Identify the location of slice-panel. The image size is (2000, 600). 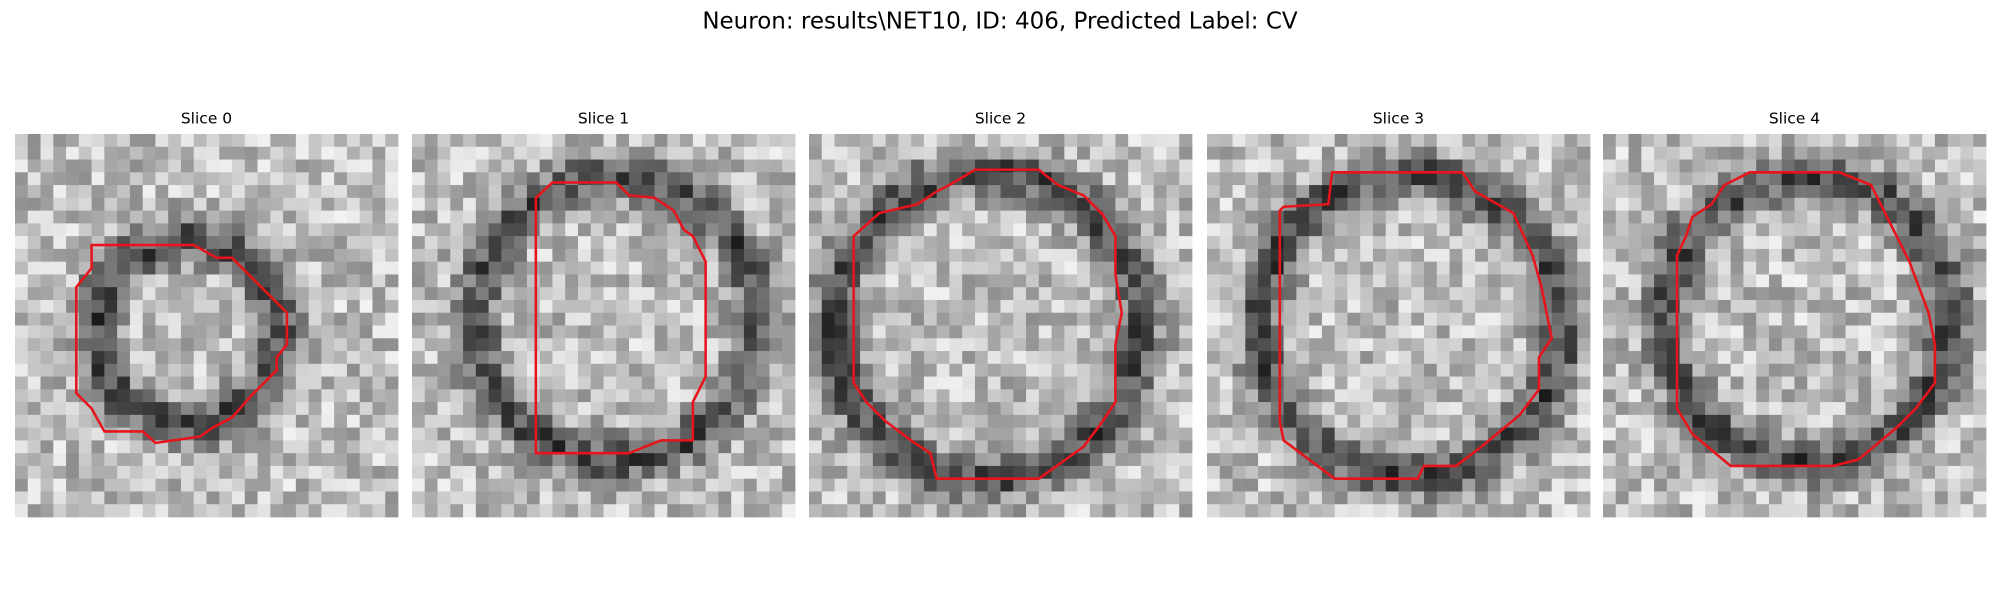
(207, 326).